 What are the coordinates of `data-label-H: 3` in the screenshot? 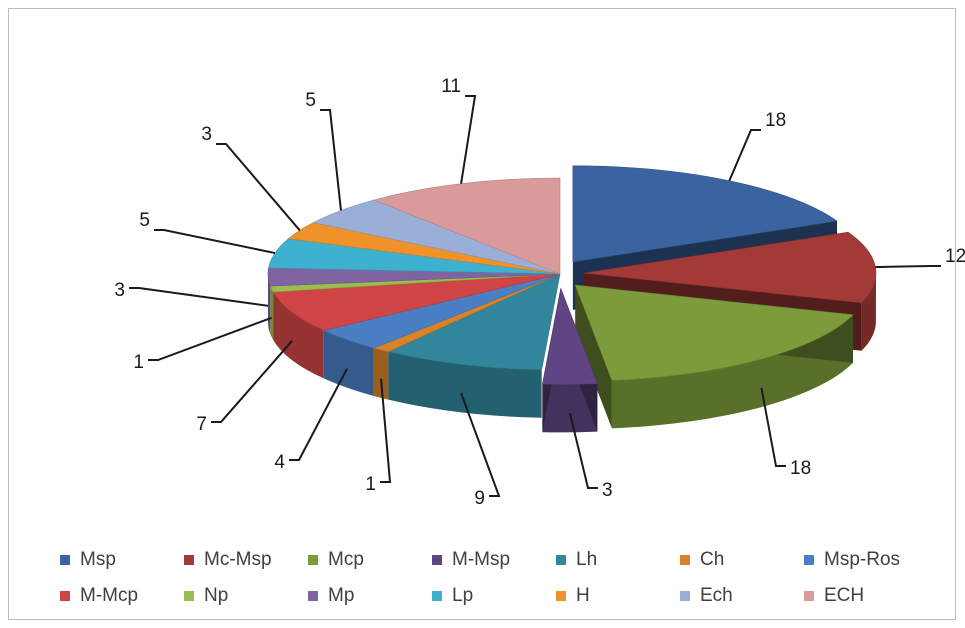 It's located at (206, 134).